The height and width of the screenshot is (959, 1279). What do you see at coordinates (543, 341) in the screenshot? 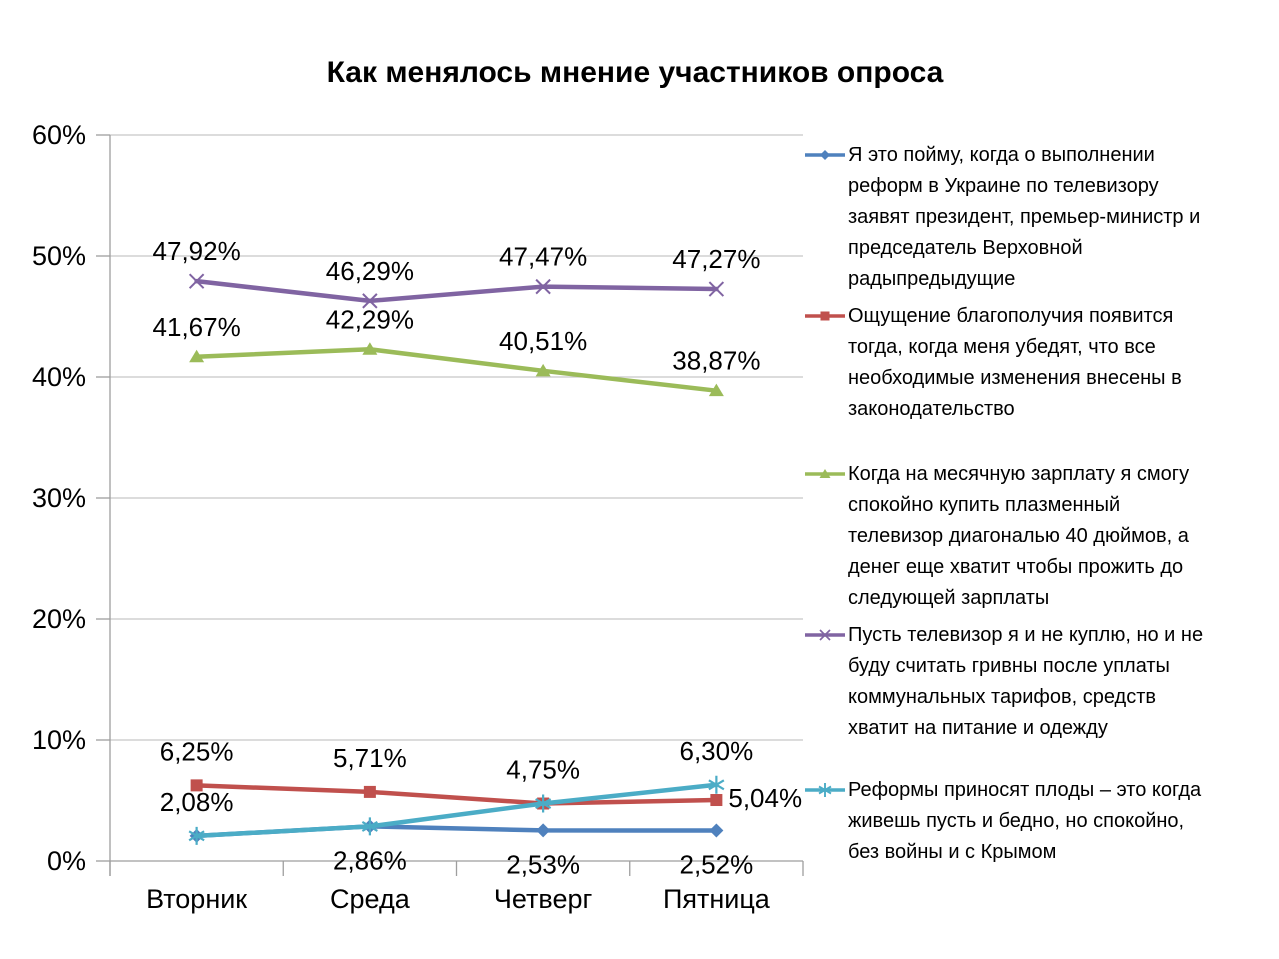
I see `data-label: 40,51%` at bounding box center [543, 341].